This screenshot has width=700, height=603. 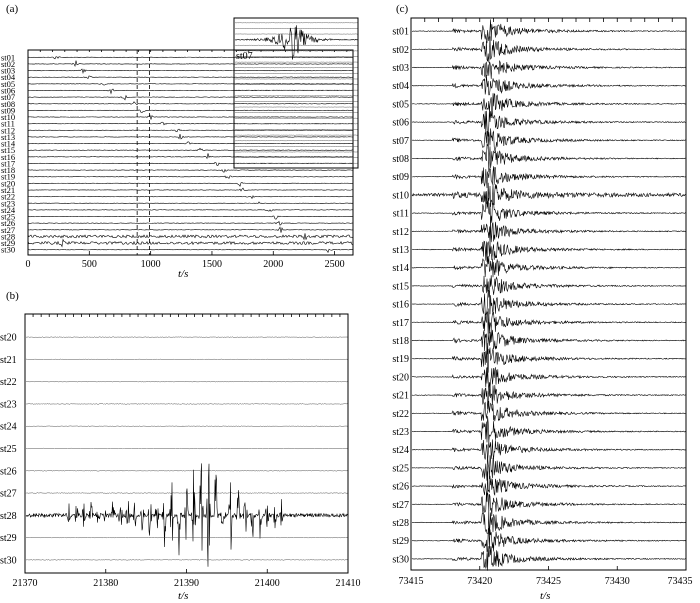 I want to click on b-station-label-st22: st22, so click(x=8, y=382).